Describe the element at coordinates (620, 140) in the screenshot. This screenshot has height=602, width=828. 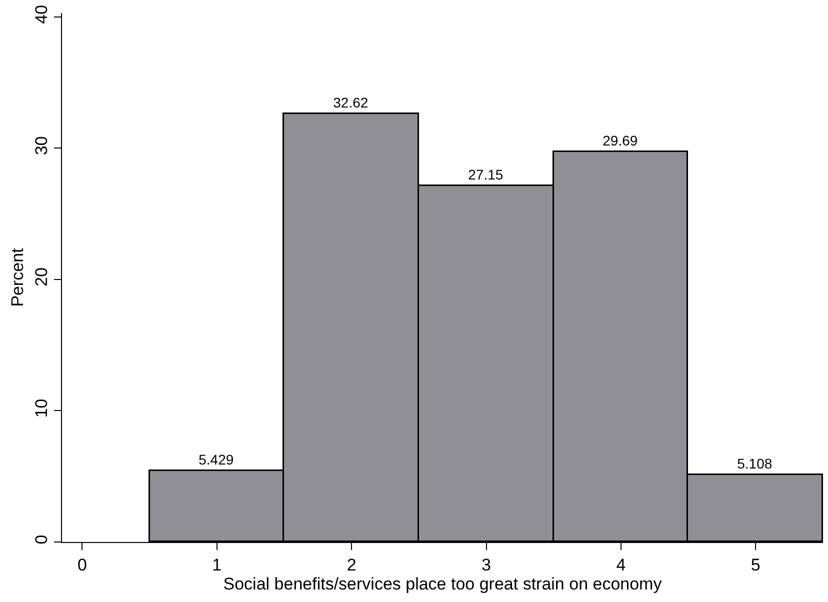
I see `data-label: 29.69` at that location.